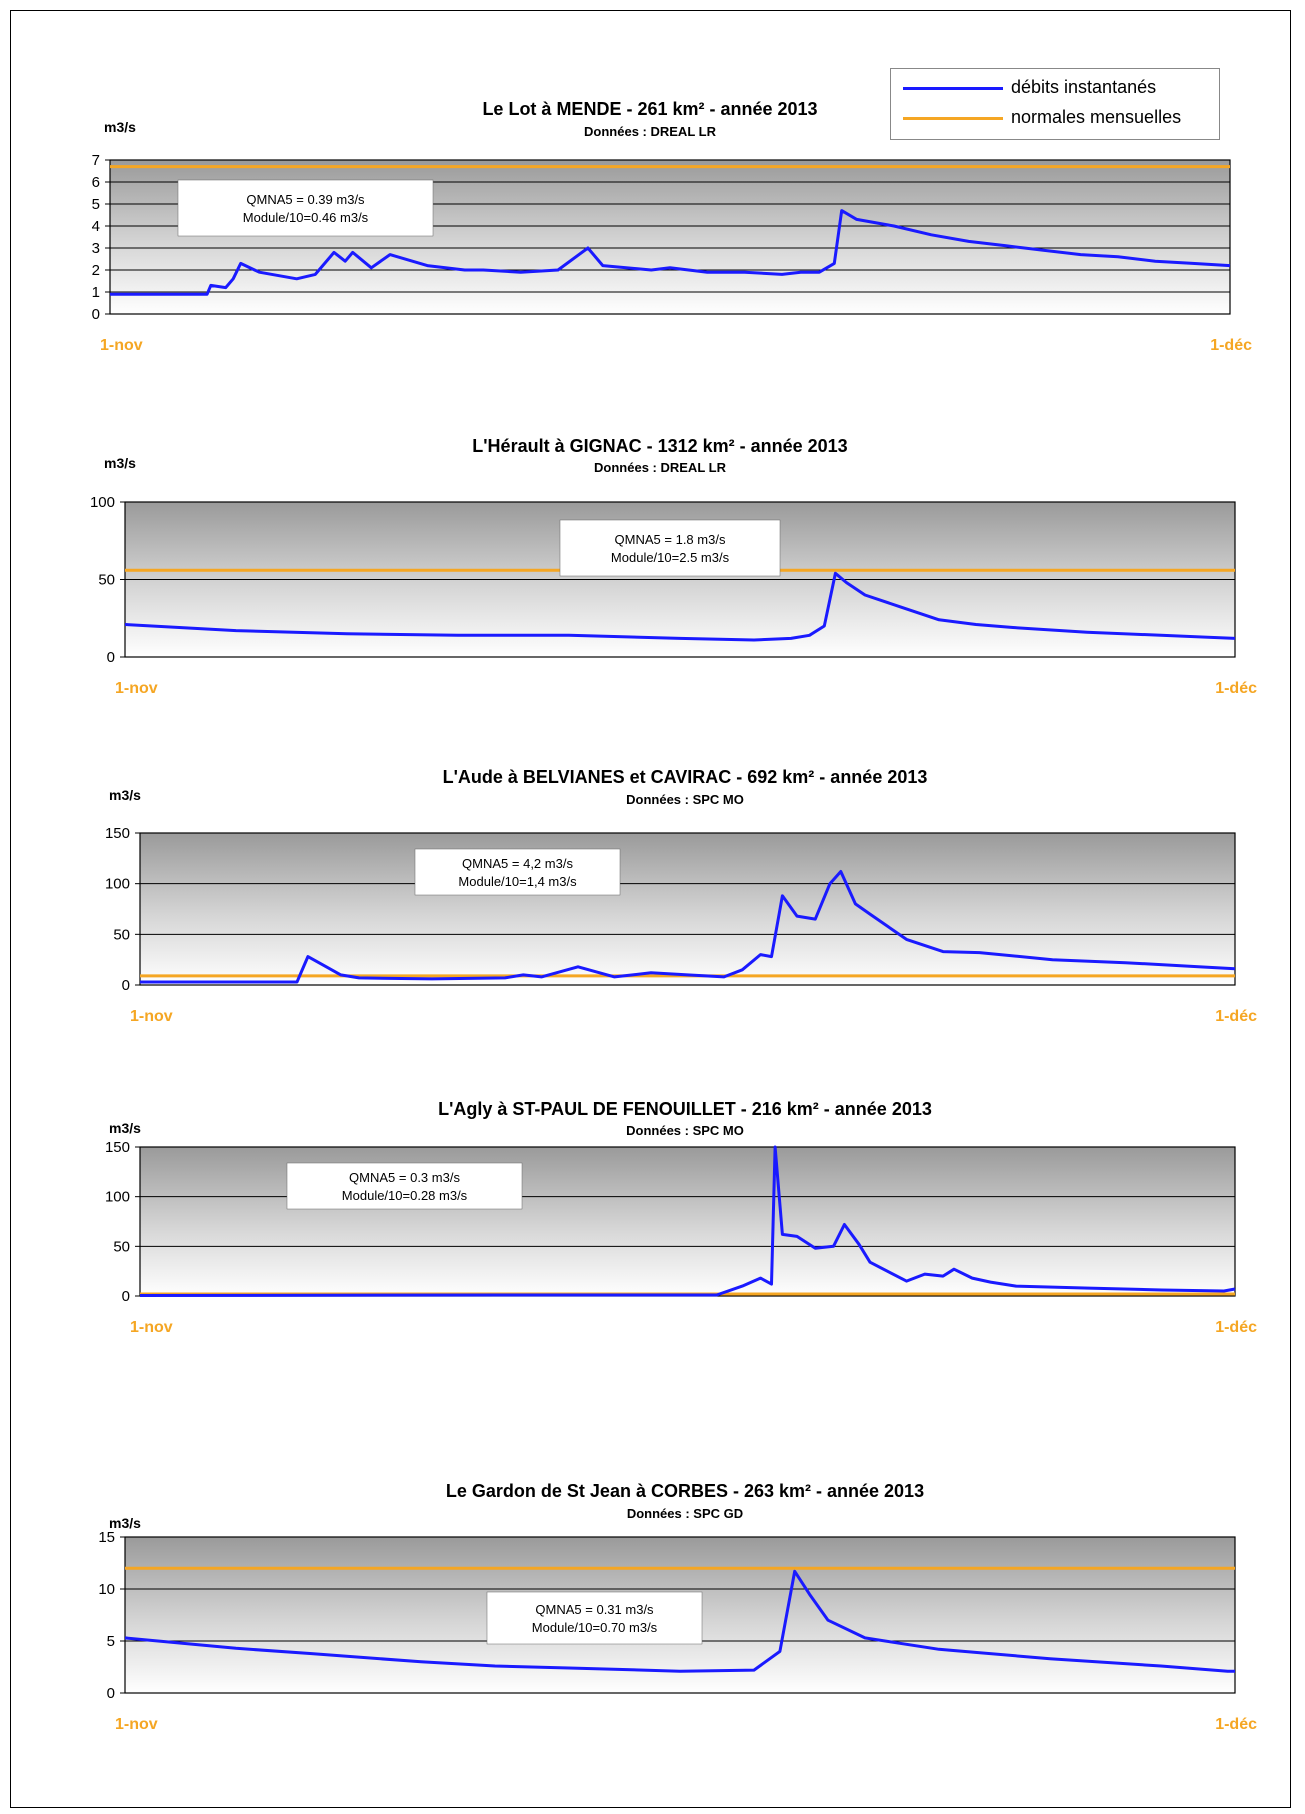 The height and width of the screenshot is (1814, 1305). Describe the element at coordinates (595, 1627) in the screenshot. I see `annotation-module: Module/10=0.70 m3/s` at that location.